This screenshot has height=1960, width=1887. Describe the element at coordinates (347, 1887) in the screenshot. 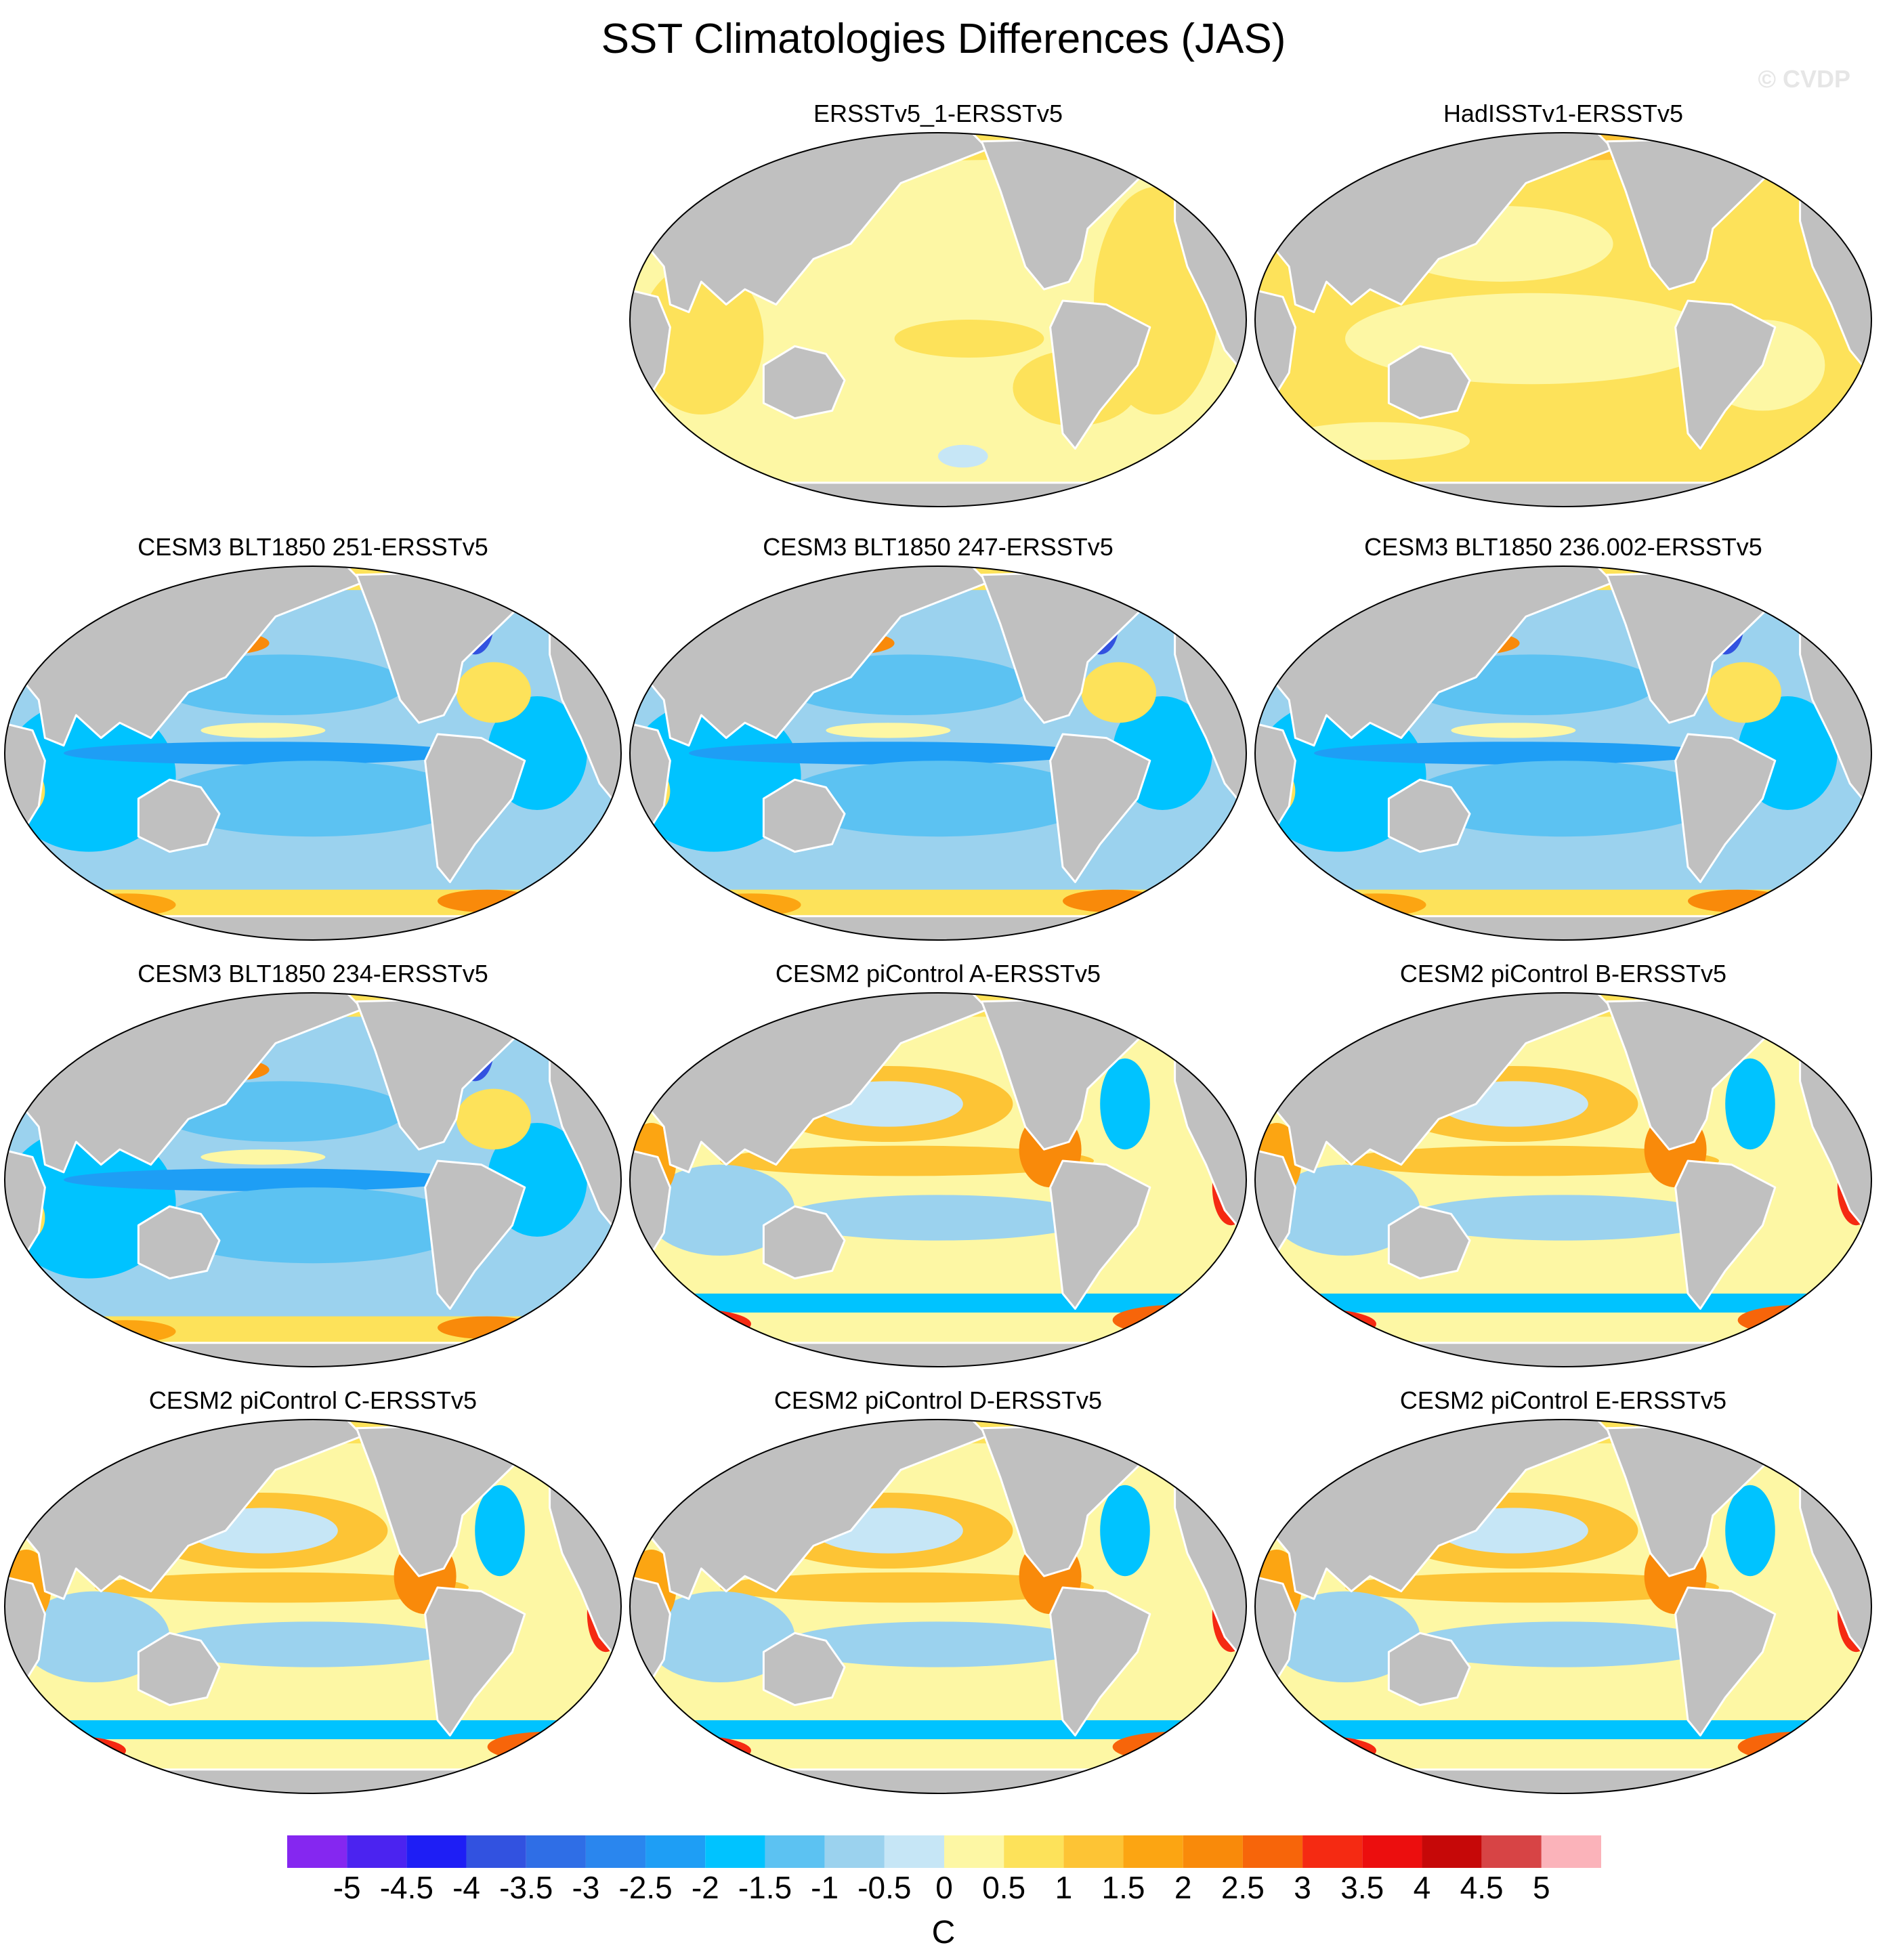

I see `colorbar-tick-label: -5` at that location.